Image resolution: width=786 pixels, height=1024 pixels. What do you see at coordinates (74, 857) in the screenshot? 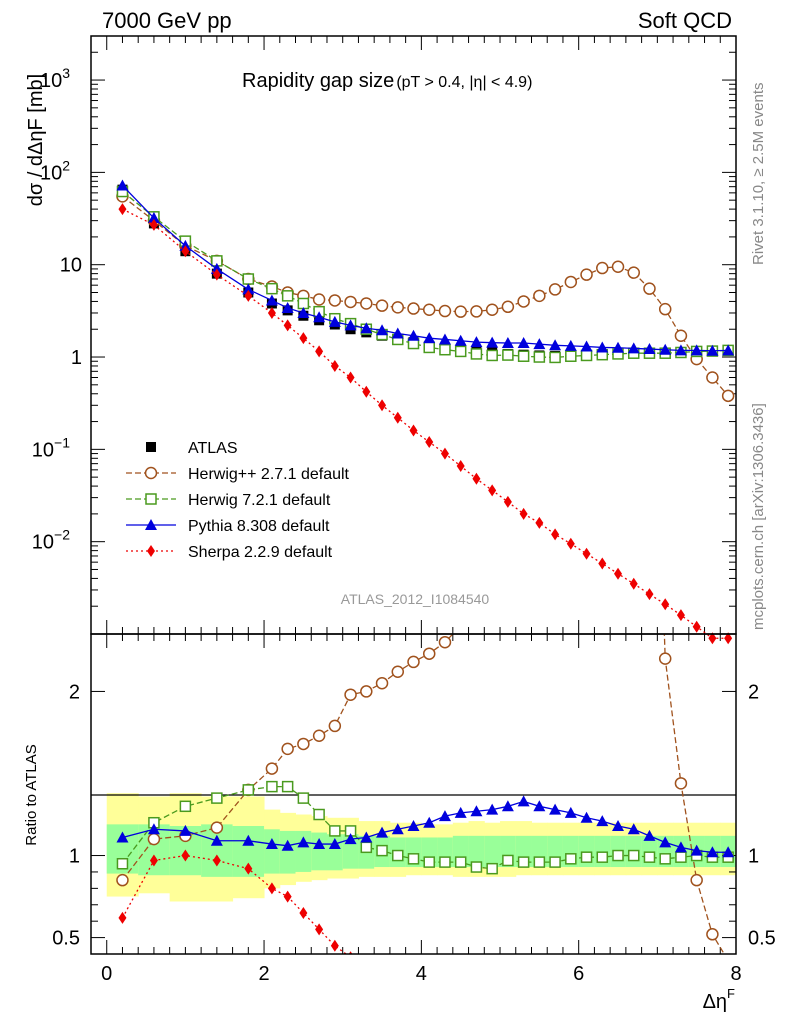
I see `ratio-y-tick-label: 1` at bounding box center [74, 857].